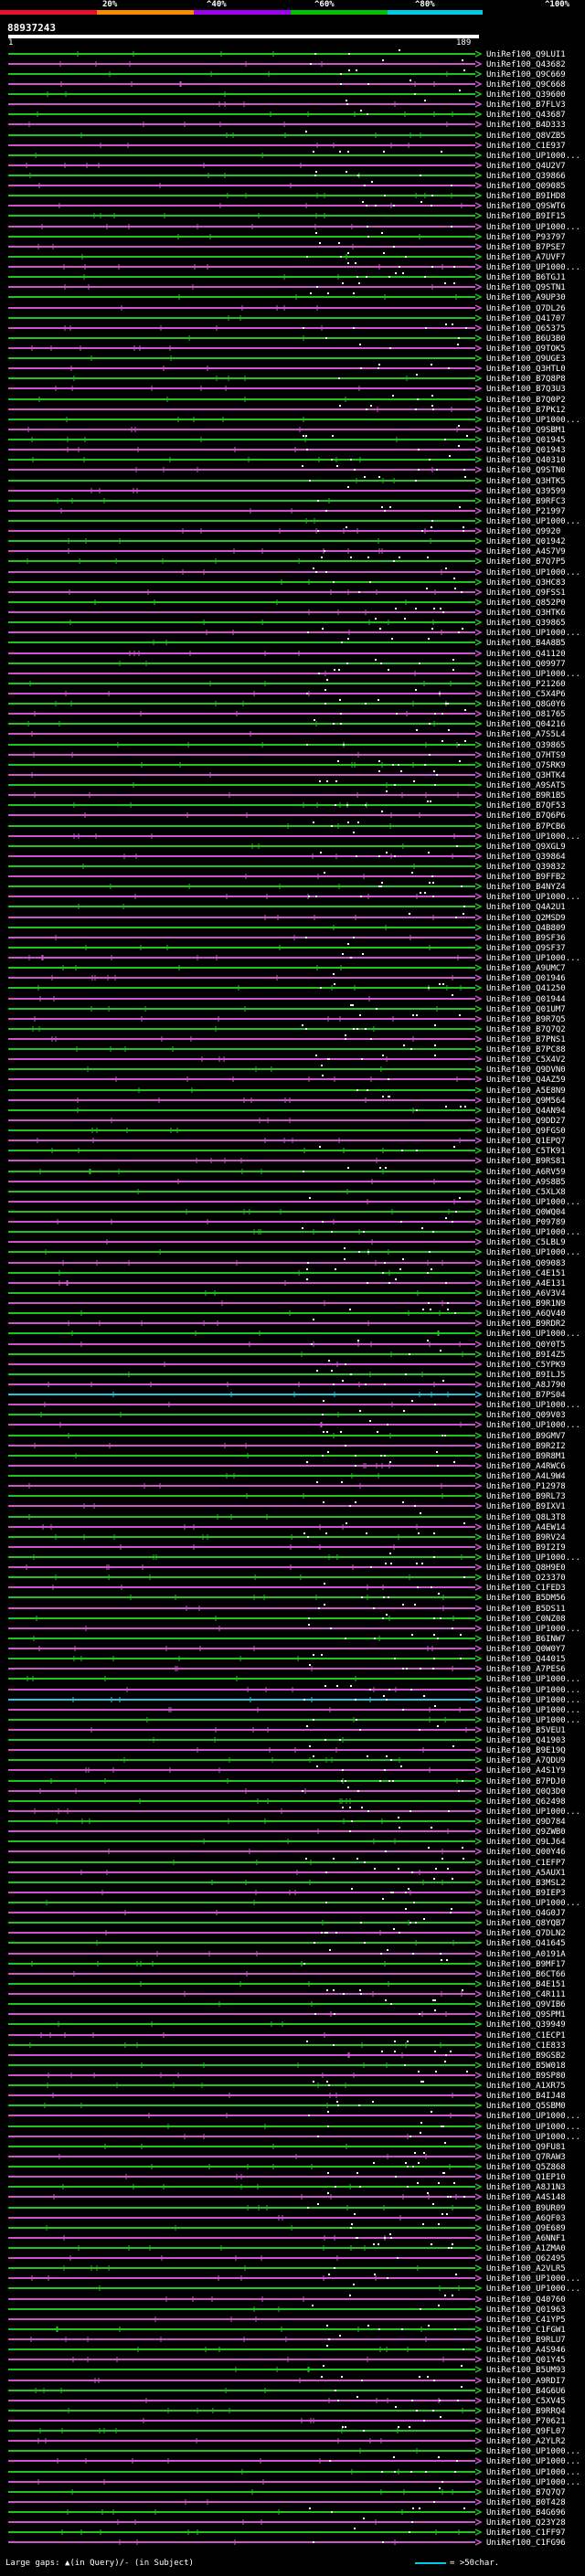  Describe the element at coordinates (526, 329) in the screenshot. I see `hit-label: UniRef100_Q65375` at that location.